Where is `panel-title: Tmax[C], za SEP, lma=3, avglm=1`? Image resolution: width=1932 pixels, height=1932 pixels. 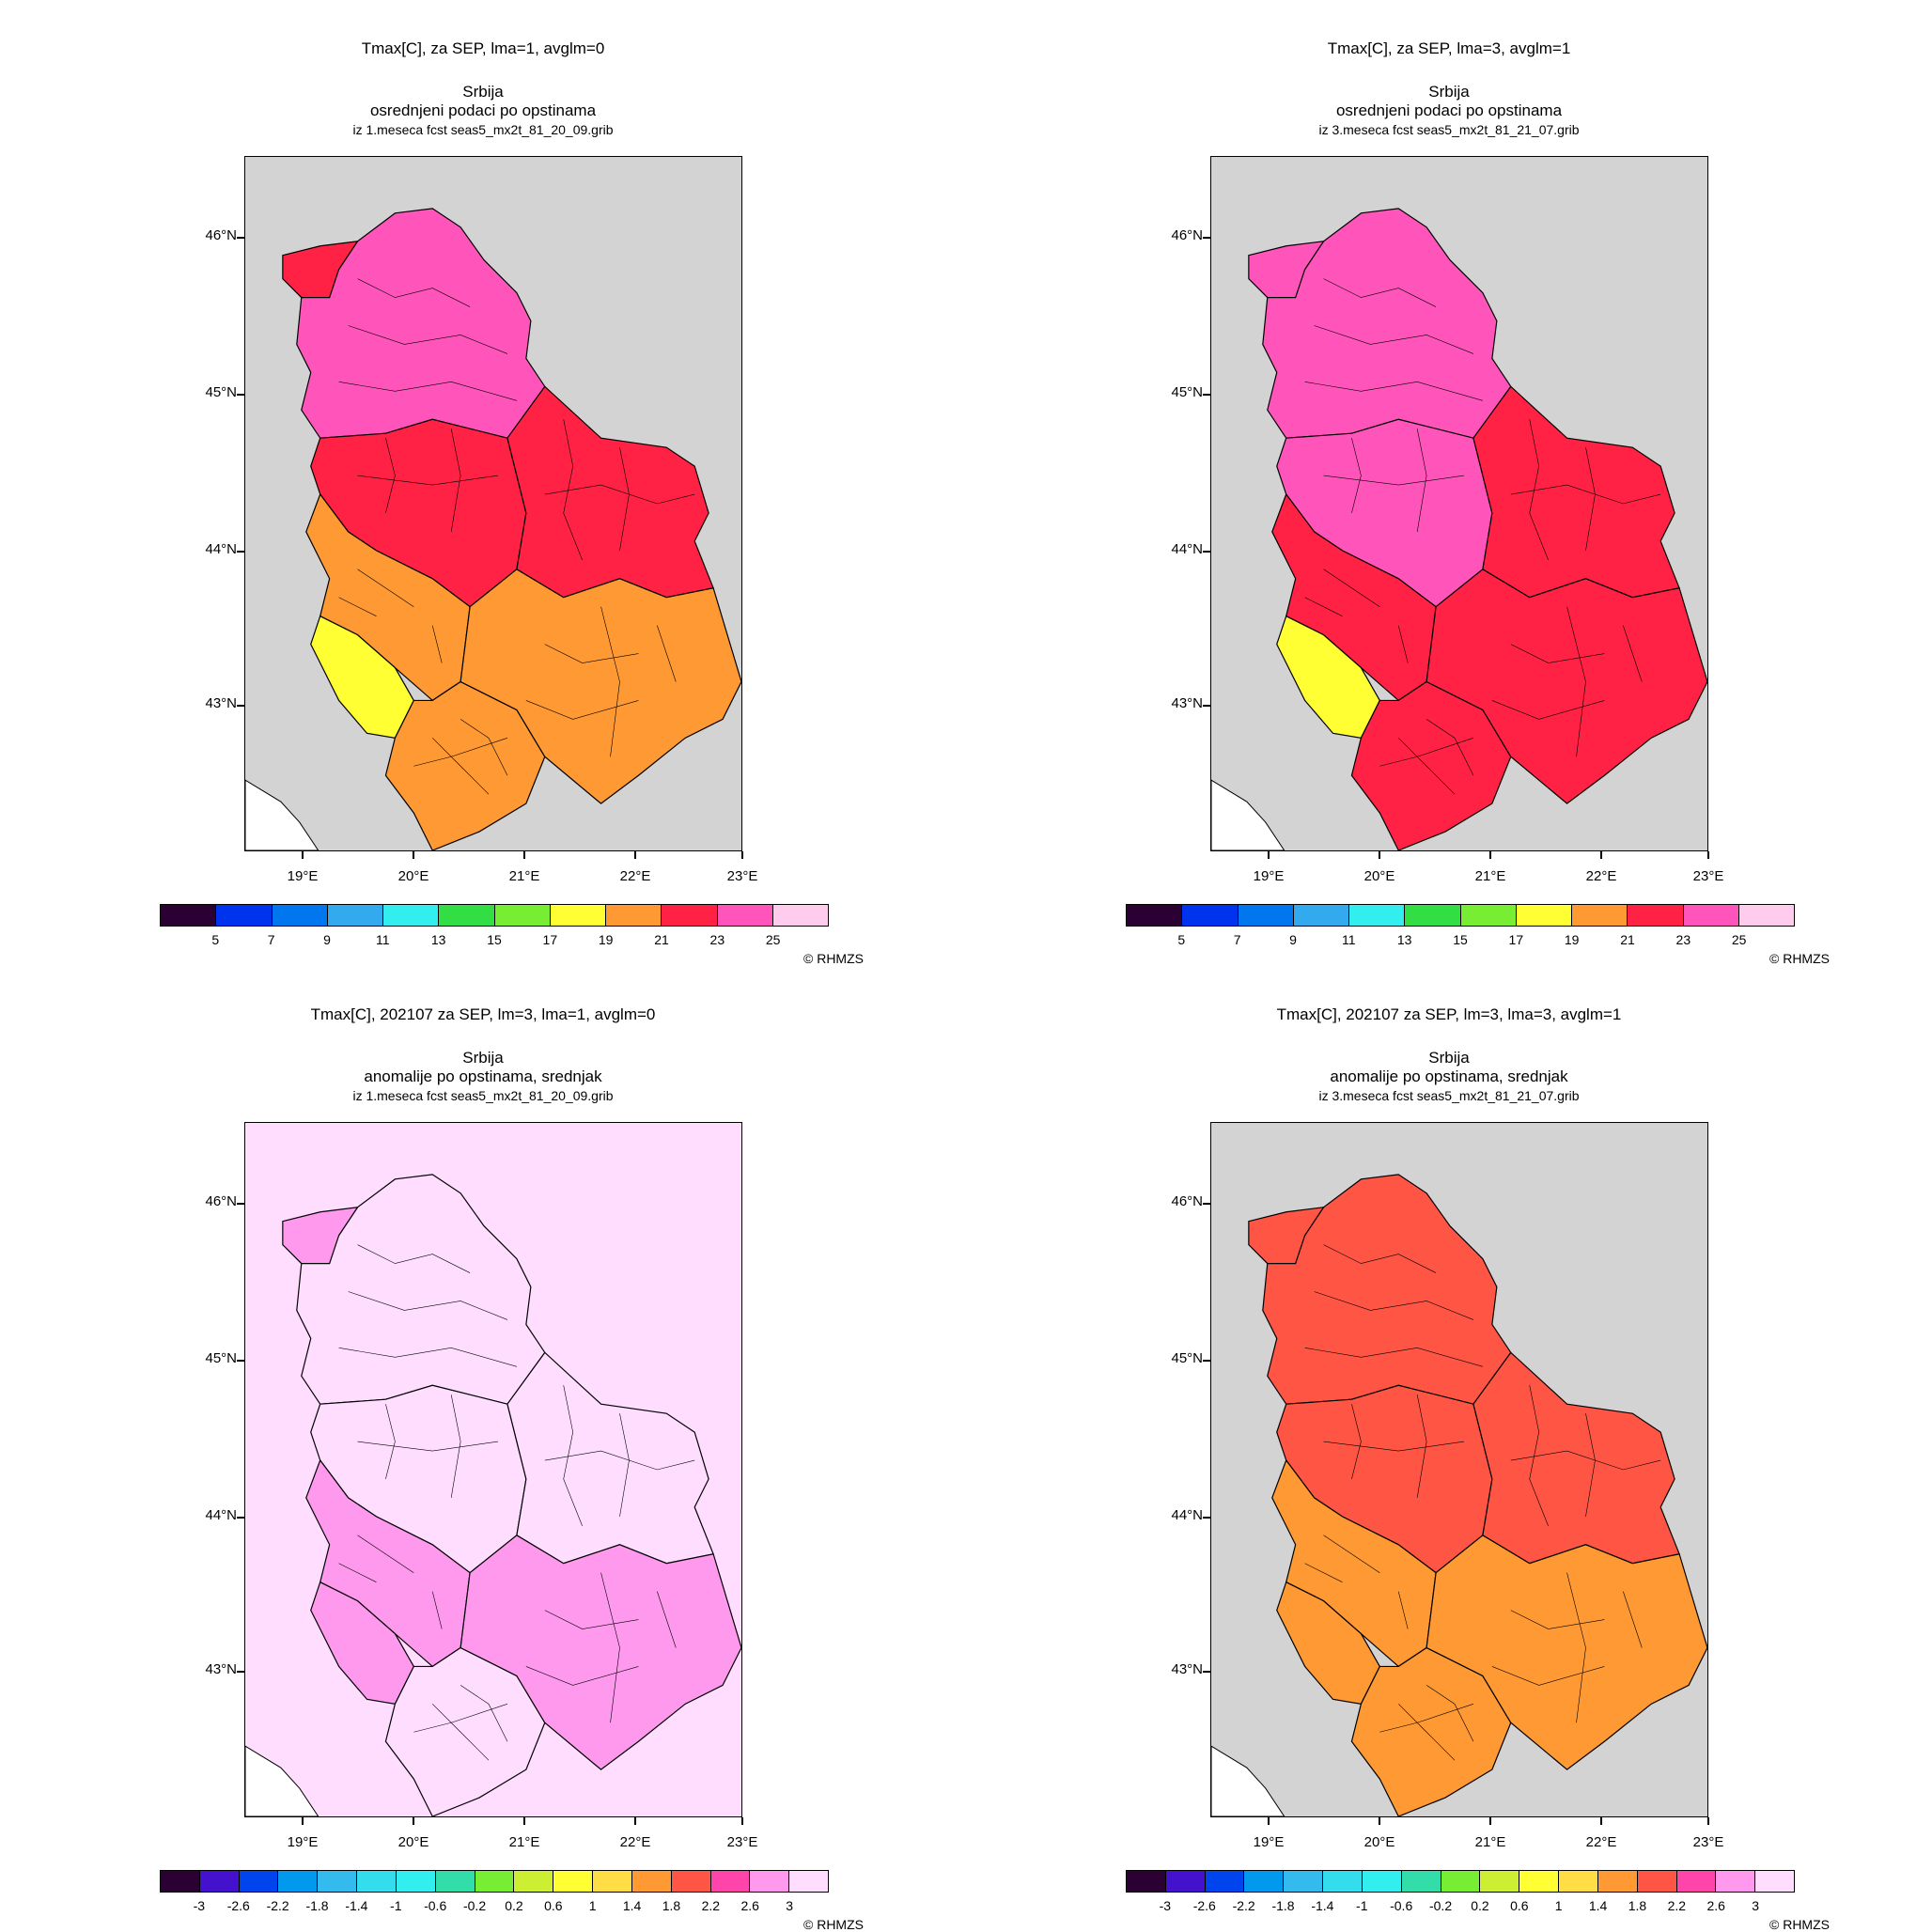
panel-title: Tmax[C], za SEP, lma=3, avglm=1 is located at coordinates (1449, 48).